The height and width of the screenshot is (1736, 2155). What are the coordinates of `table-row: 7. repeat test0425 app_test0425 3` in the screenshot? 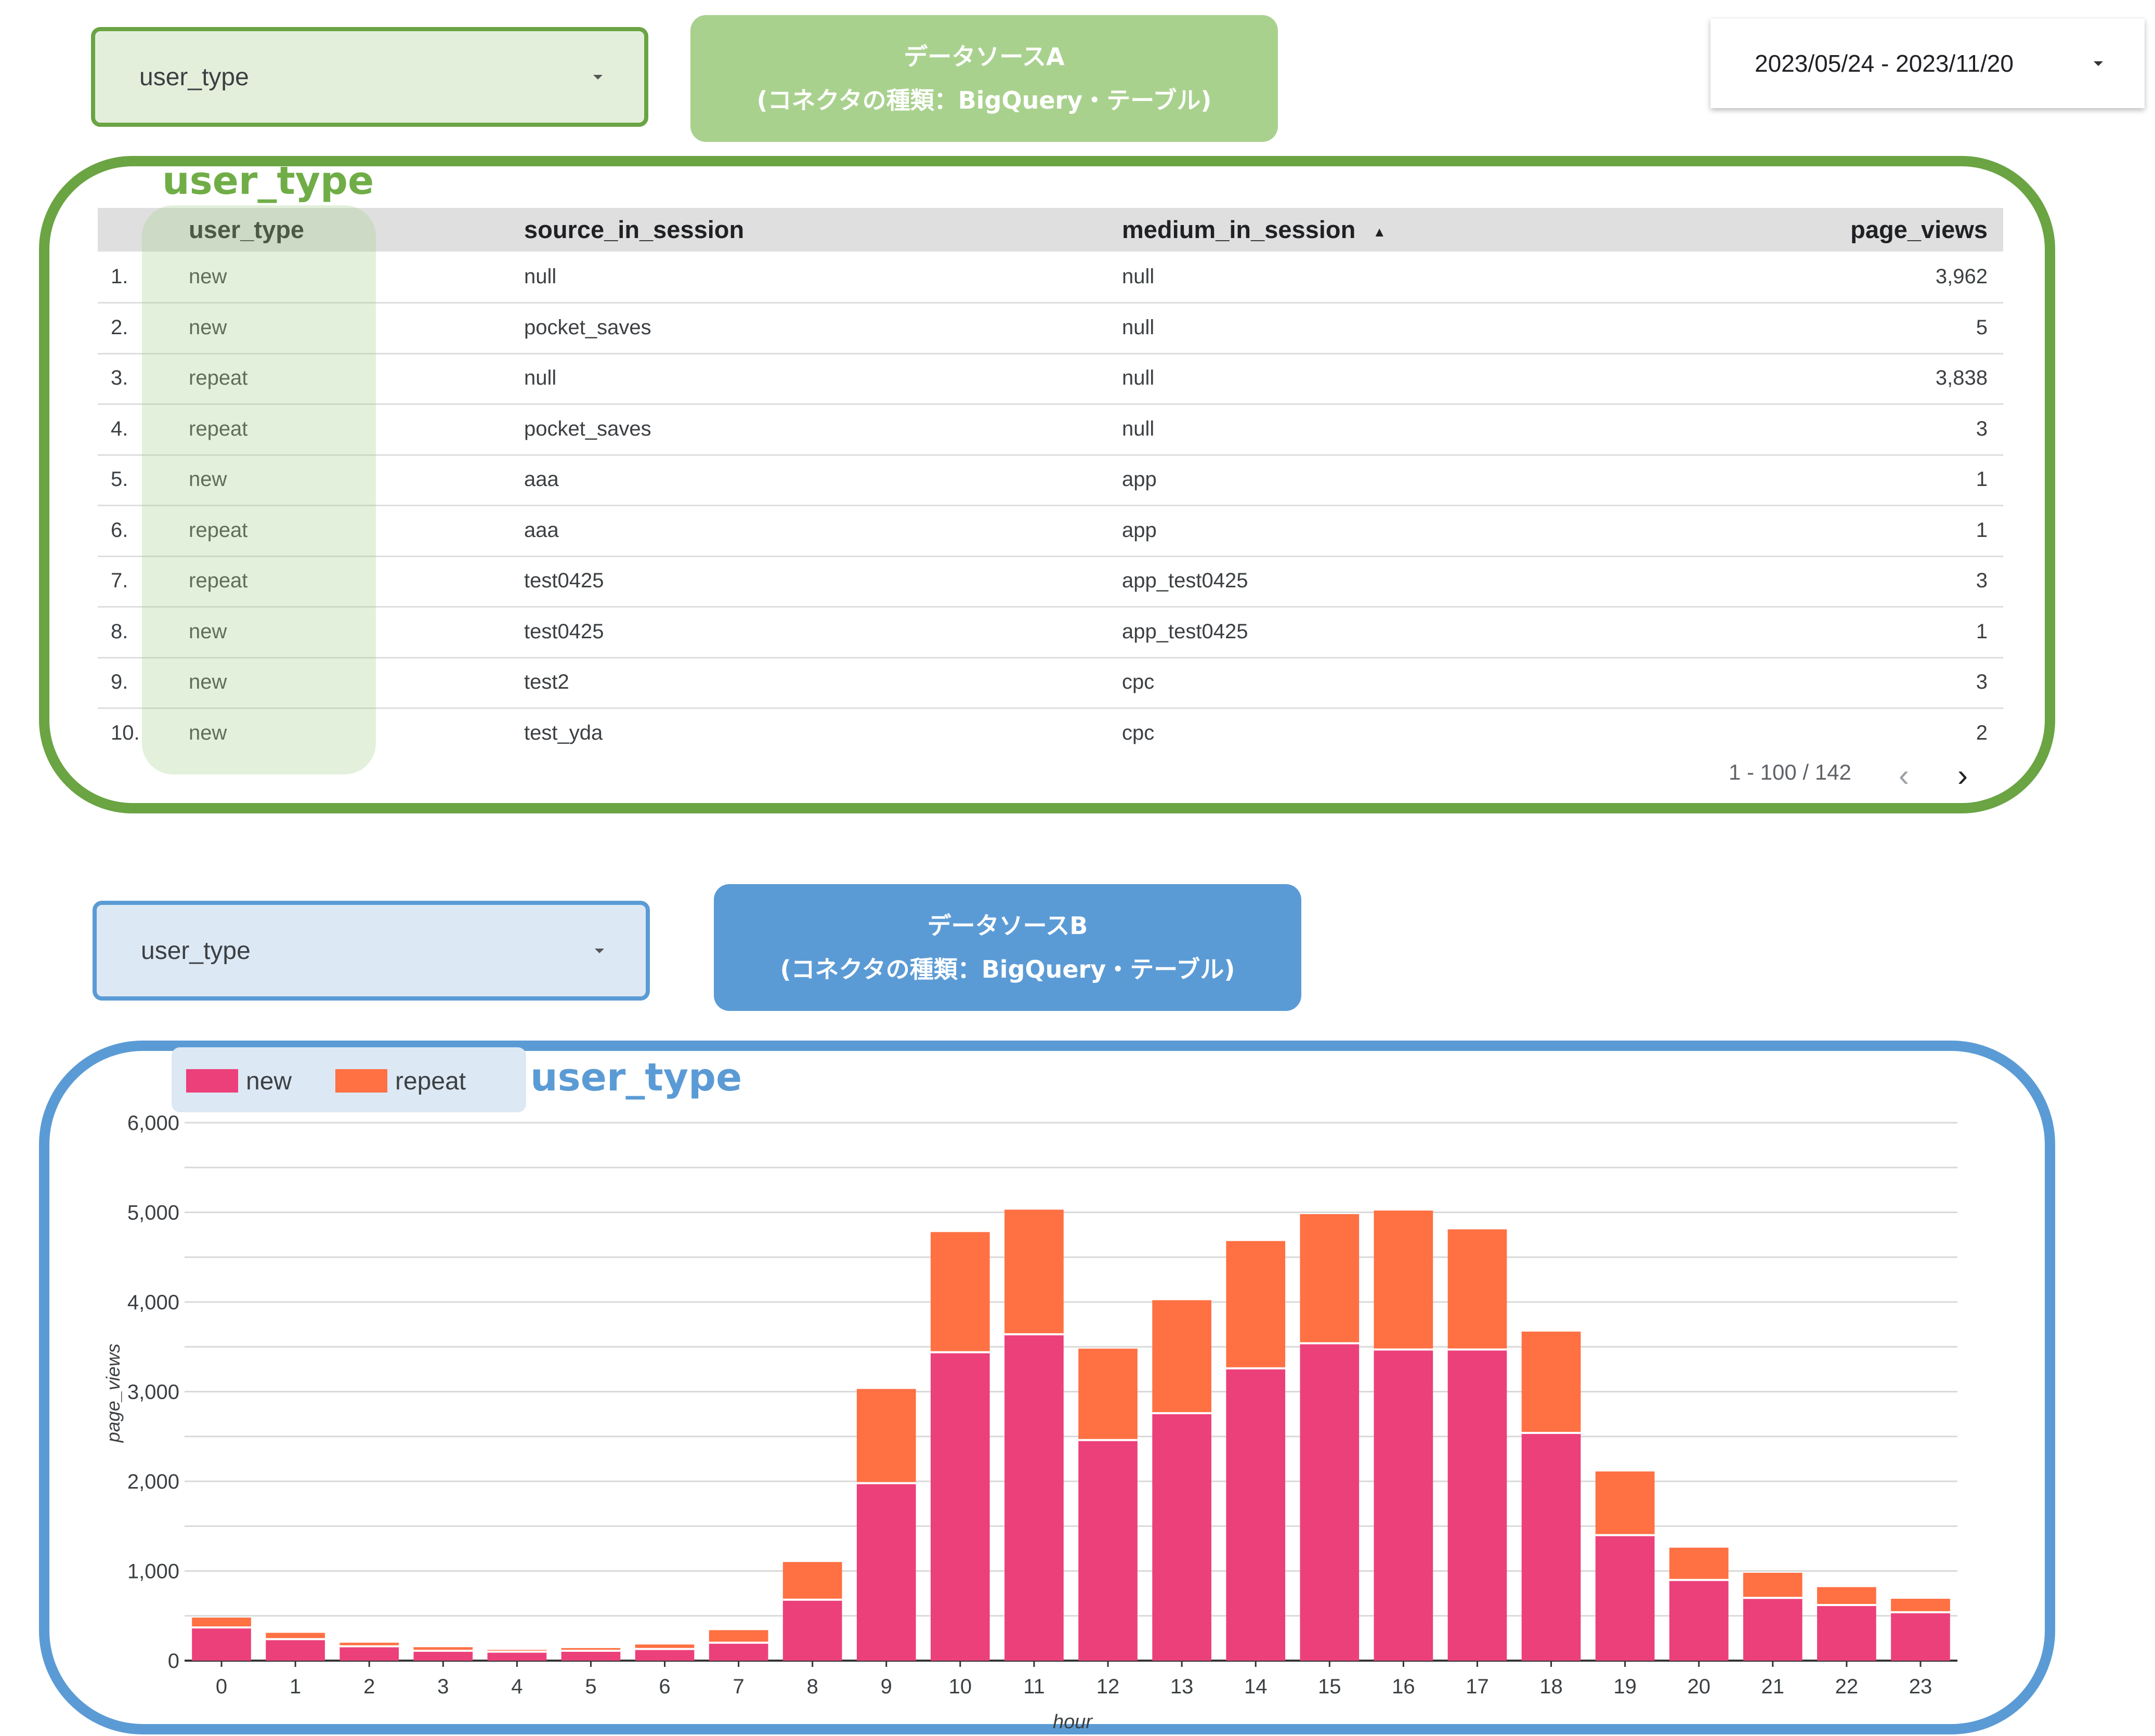 It's located at (1051, 582).